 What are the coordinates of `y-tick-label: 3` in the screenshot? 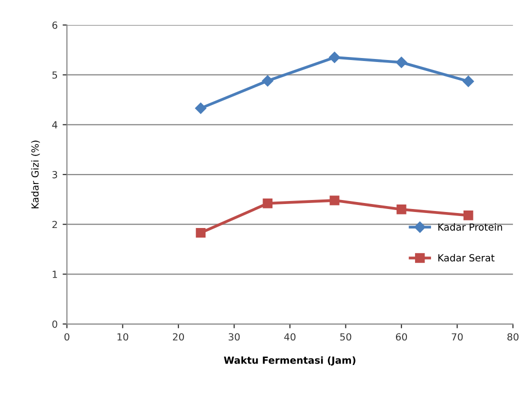 It's located at (55, 174).